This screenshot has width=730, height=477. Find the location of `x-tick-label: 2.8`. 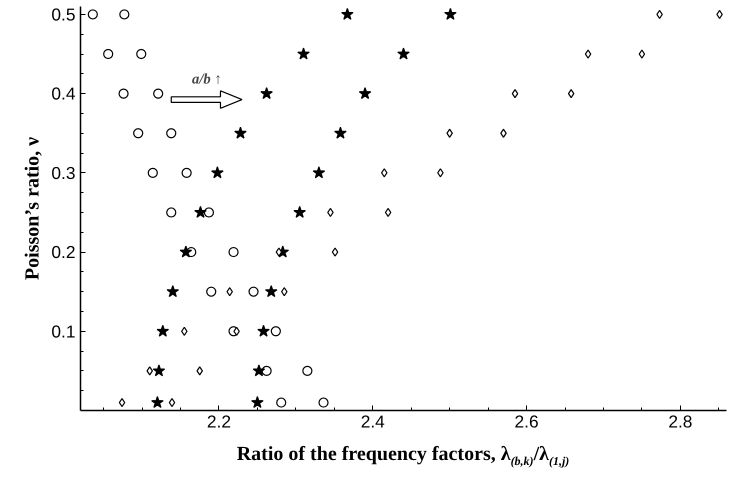

x-tick-label: 2.8 is located at coordinates (680, 422).